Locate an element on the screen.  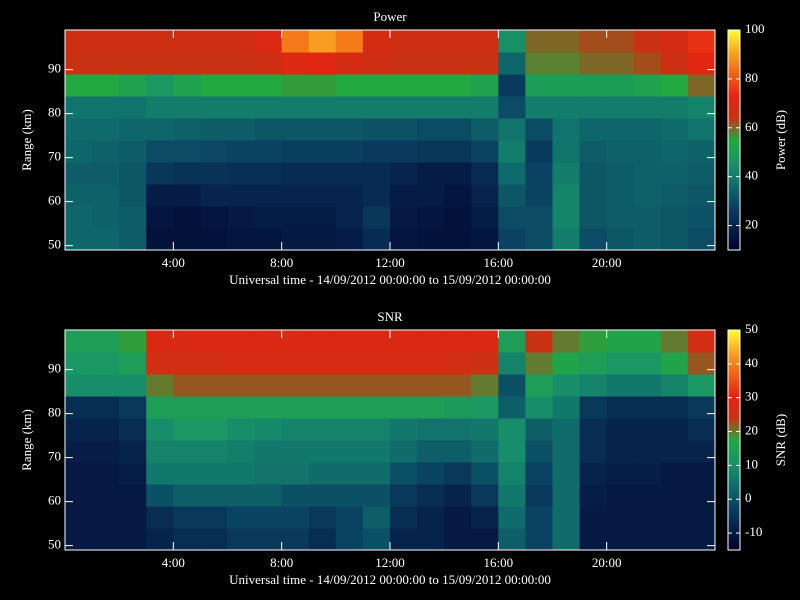
y-tick-label: 50 is located at coordinates (54, 544).